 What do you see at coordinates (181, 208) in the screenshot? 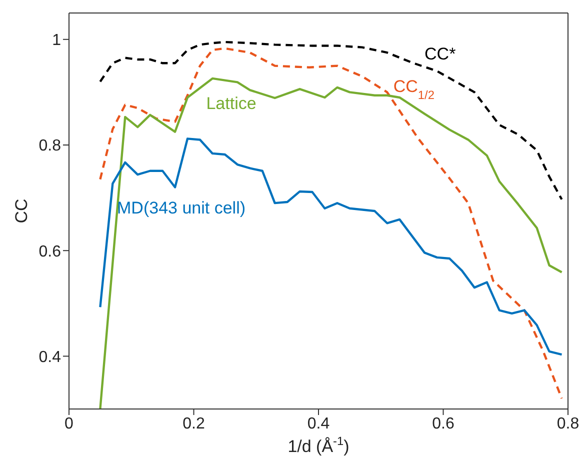
I see `series-label: MD(343 unit cell)` at bounding box center [181, 208].